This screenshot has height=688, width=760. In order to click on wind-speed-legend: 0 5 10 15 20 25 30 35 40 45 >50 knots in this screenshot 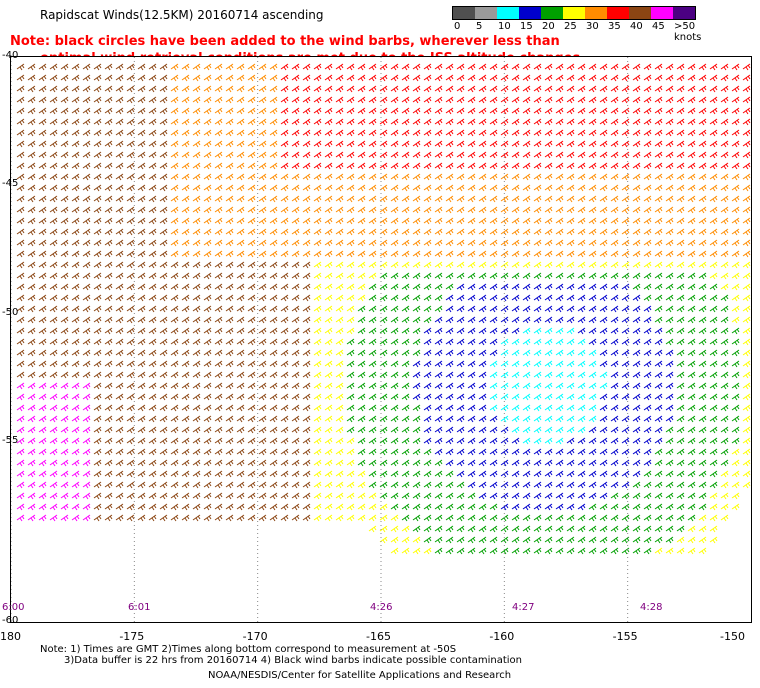, I will do `click(576, 24)`.